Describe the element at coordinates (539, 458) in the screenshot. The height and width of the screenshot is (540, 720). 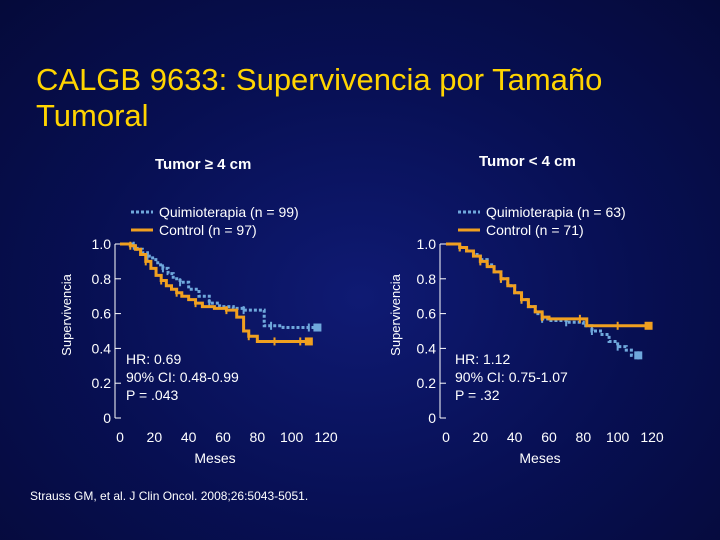
I see `chart-right-x-axis-label: Meses` at that location.